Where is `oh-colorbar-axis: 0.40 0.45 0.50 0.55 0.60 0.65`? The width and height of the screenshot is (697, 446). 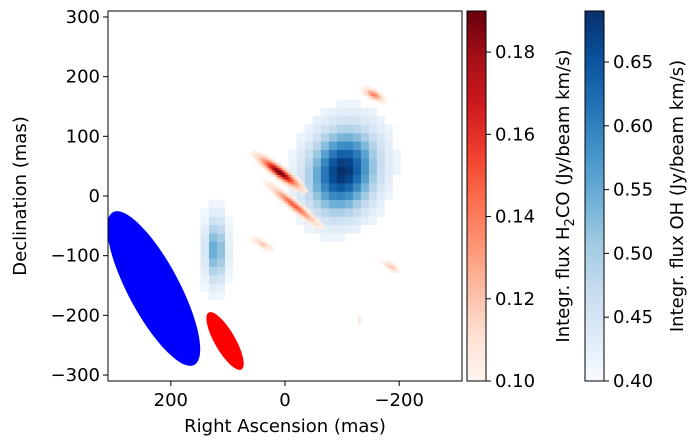
oh-colorbar-axis: 0.40 0.45 0.50 0.55 0.60 0.65 is located at coordinates (628, 222).